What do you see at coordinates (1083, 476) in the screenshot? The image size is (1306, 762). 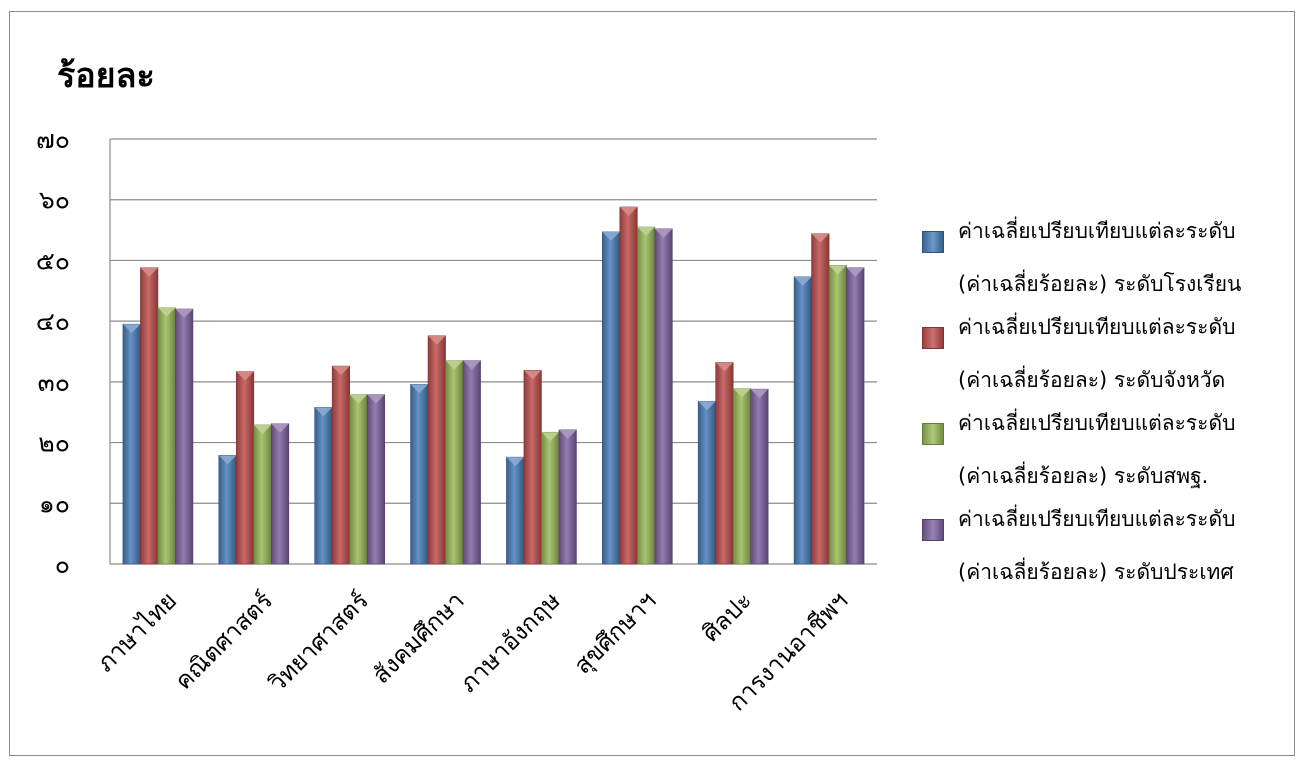 I see `legend-label-line2: (ค่าเฉลี่ยร้อยละ) ระดับสพฐ.` at bounding box center [1083, 476].